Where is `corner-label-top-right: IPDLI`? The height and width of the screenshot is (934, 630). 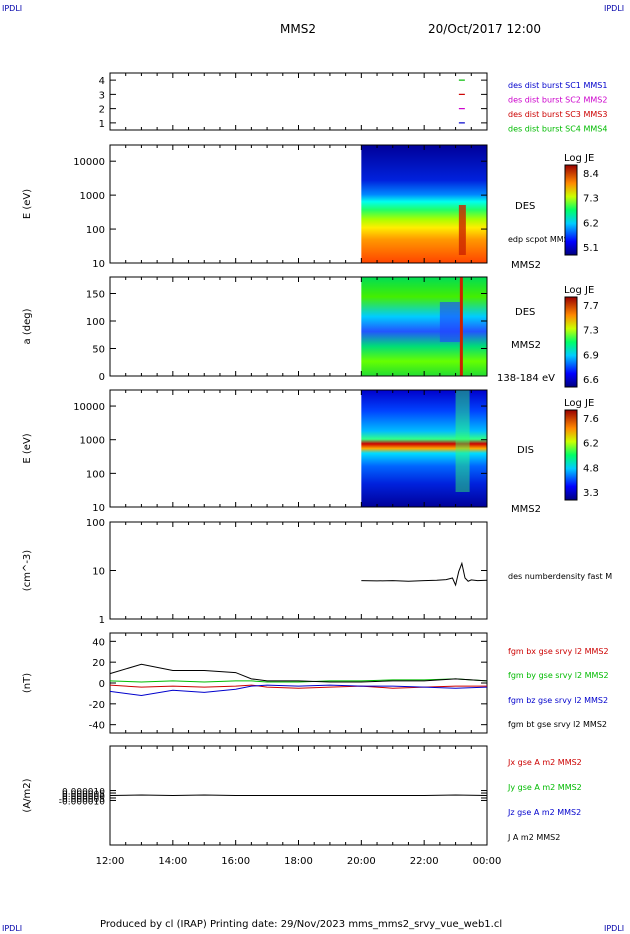 corner-label-top-right: IPDLI is located at coordinates (614, 8).